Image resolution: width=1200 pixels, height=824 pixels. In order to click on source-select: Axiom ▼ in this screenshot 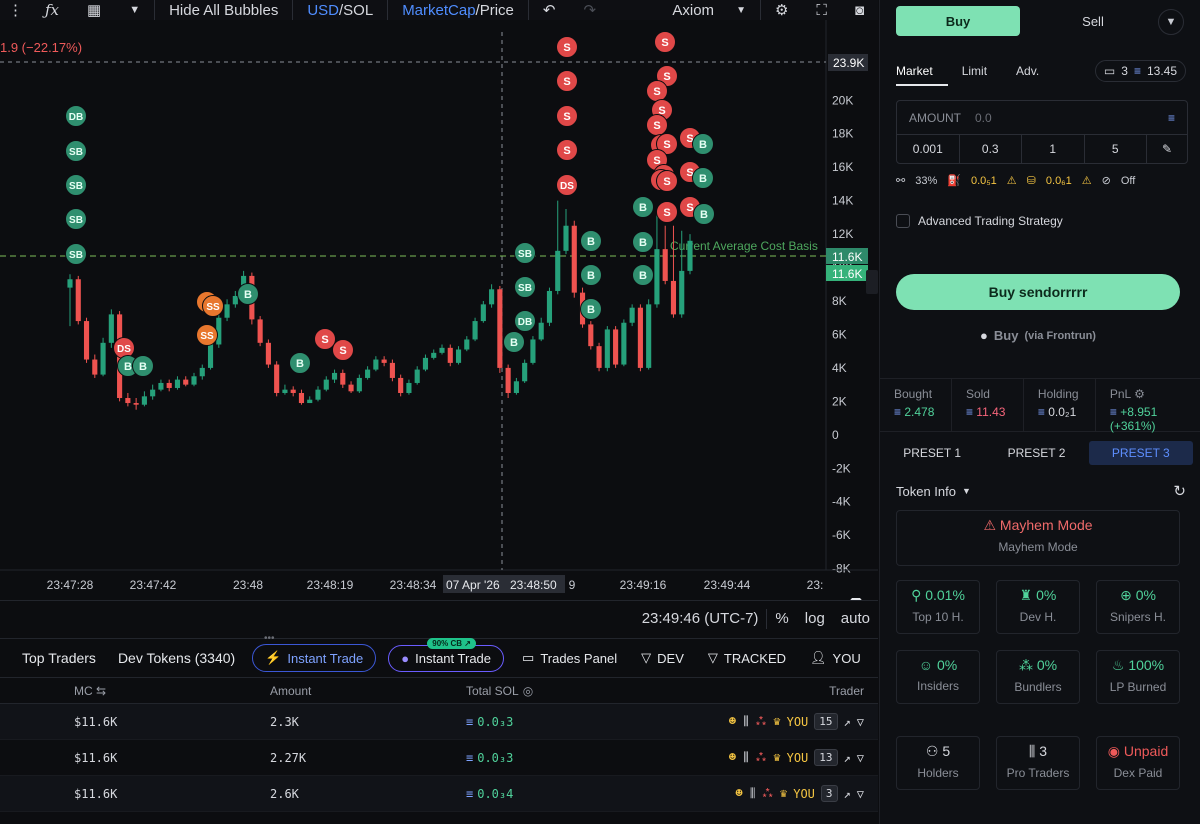, I will do `click(709, 10)`.